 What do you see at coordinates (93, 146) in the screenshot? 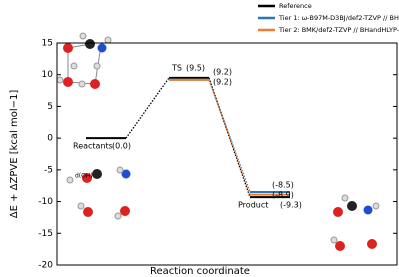
I see `category-label: Reactants` at bounding box center [93, 146].